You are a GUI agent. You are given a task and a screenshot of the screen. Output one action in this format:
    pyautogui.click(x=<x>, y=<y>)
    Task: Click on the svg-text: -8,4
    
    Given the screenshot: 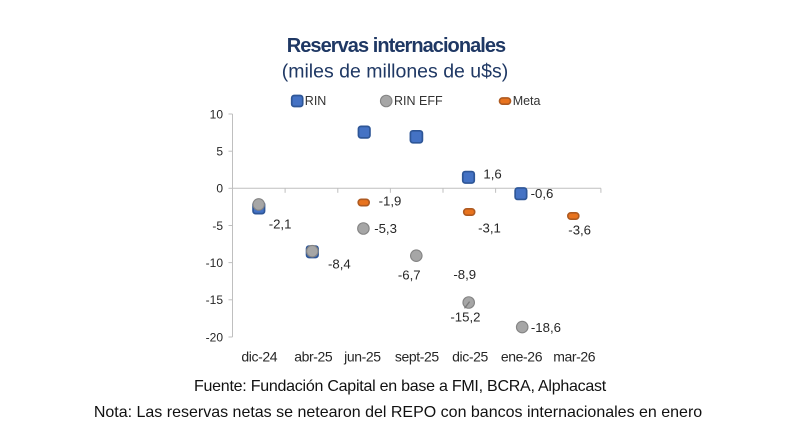 What is the action you would take?
    pyautogui.click(x=339, y=264)
    